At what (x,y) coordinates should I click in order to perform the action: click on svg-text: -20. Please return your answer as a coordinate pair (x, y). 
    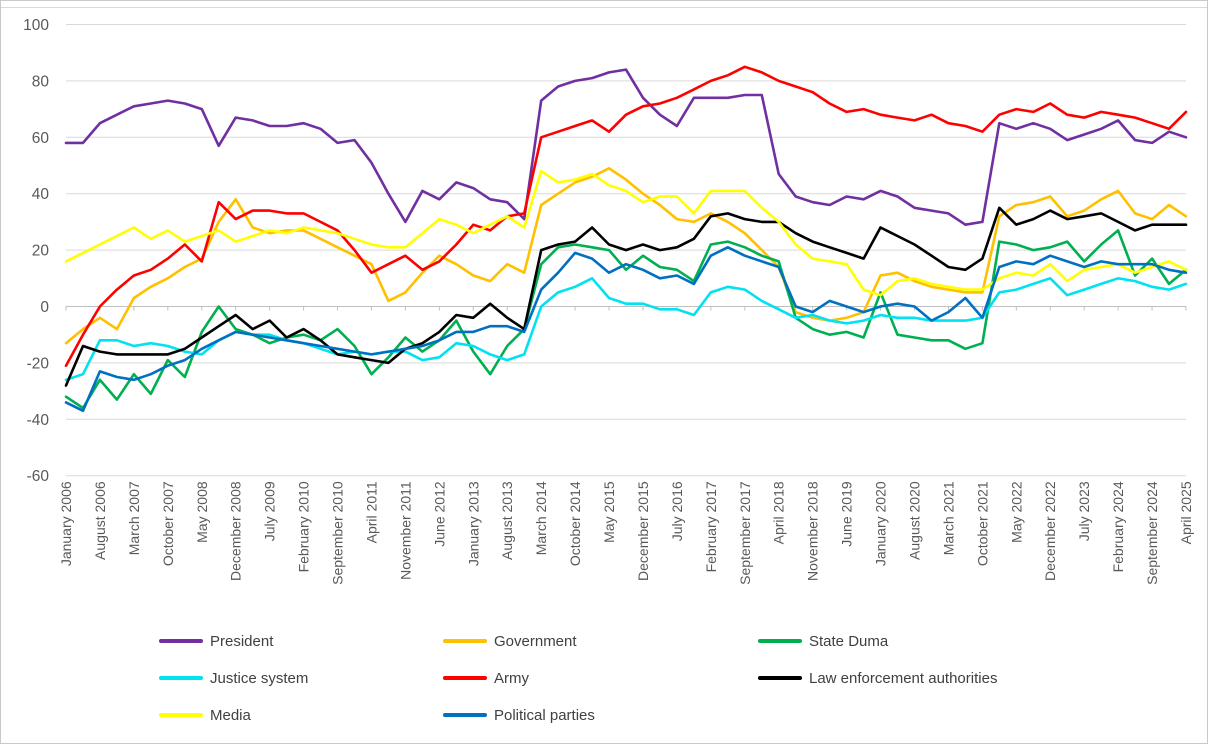
    Looking at the image, I should click on (38, 363).